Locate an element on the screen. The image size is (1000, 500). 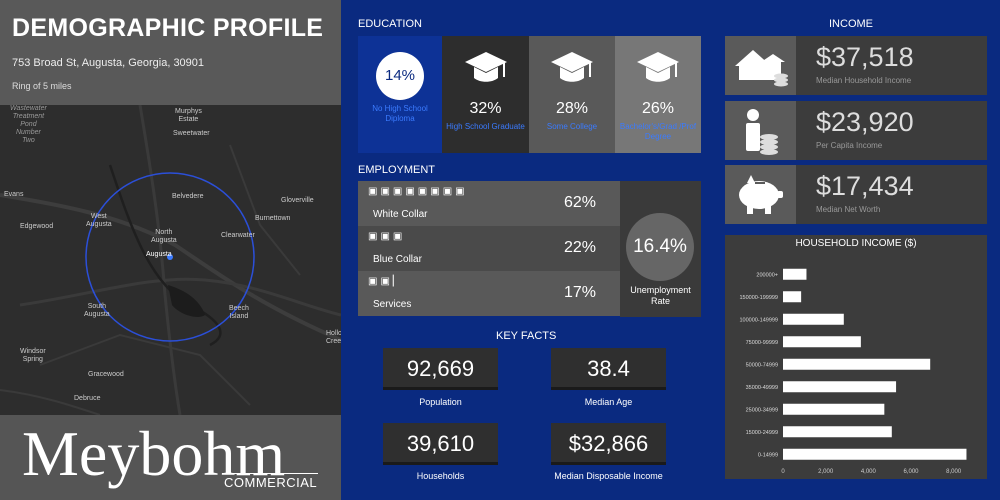
median-household-income-value: $37,518 is located at coordinates (865, 57).